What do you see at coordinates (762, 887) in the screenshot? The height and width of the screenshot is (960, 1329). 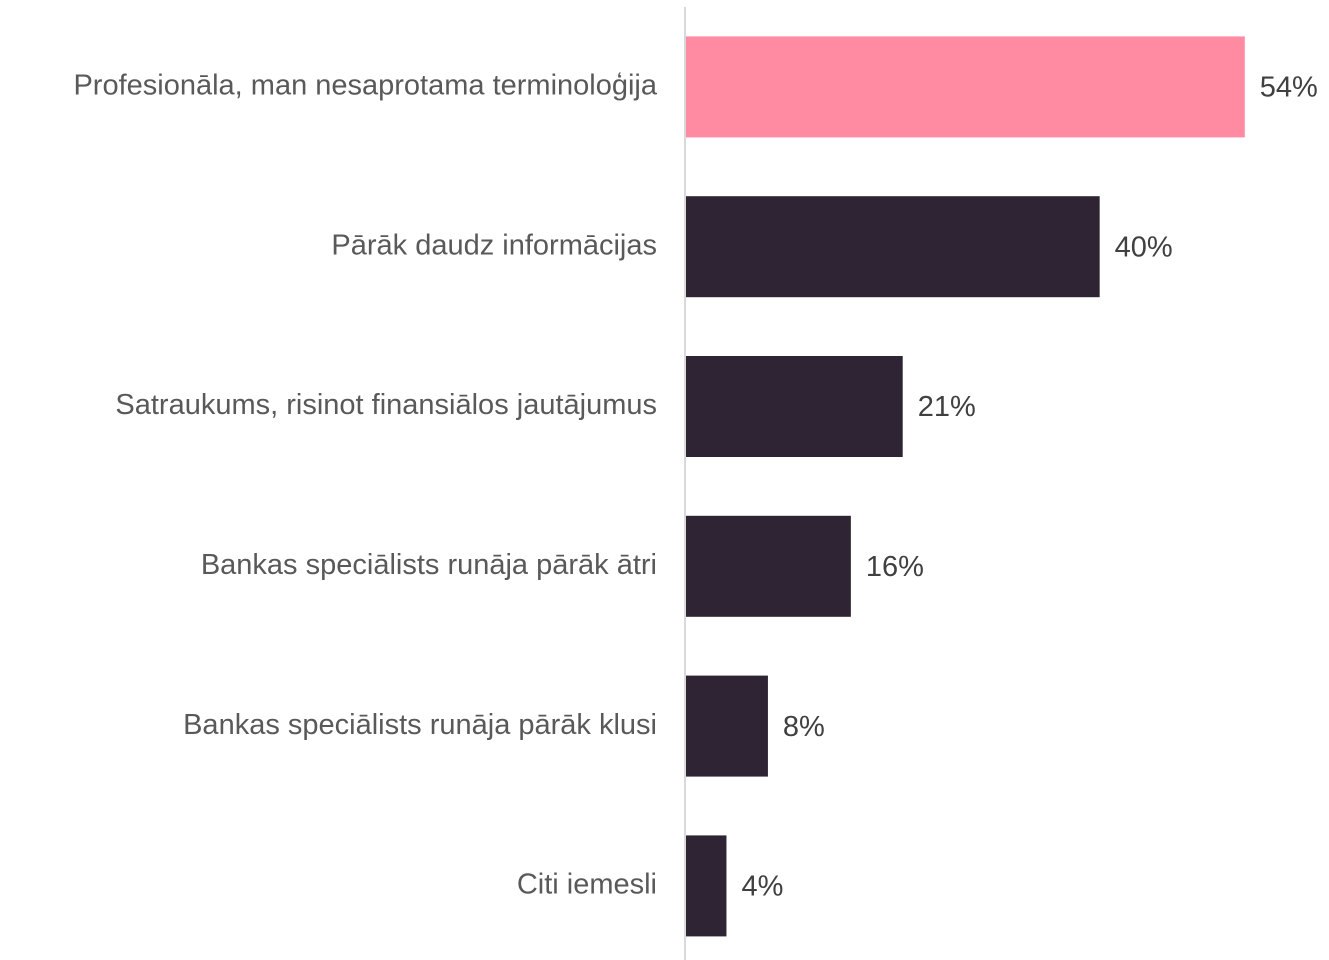 I see `value-label: 4%` at bounding box center [762, 887].